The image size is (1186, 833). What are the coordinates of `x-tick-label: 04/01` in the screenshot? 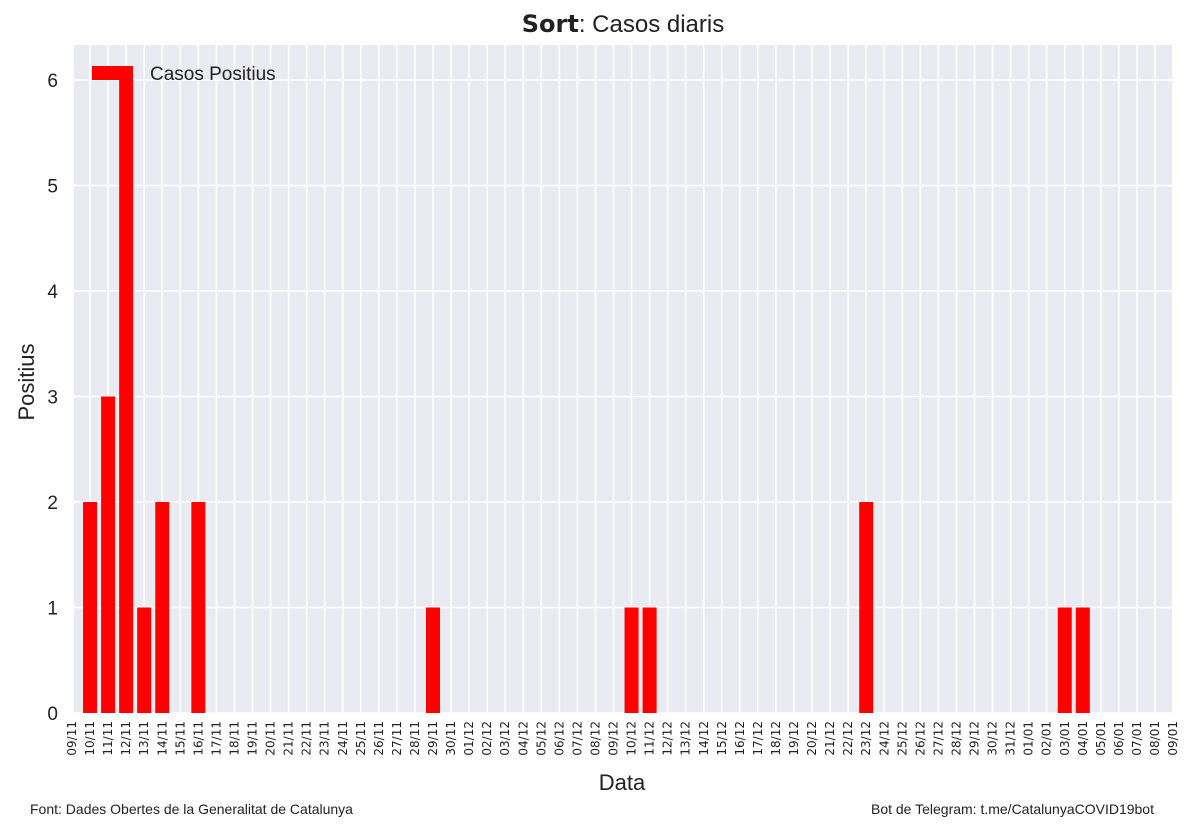 It's located at (1083, 738).